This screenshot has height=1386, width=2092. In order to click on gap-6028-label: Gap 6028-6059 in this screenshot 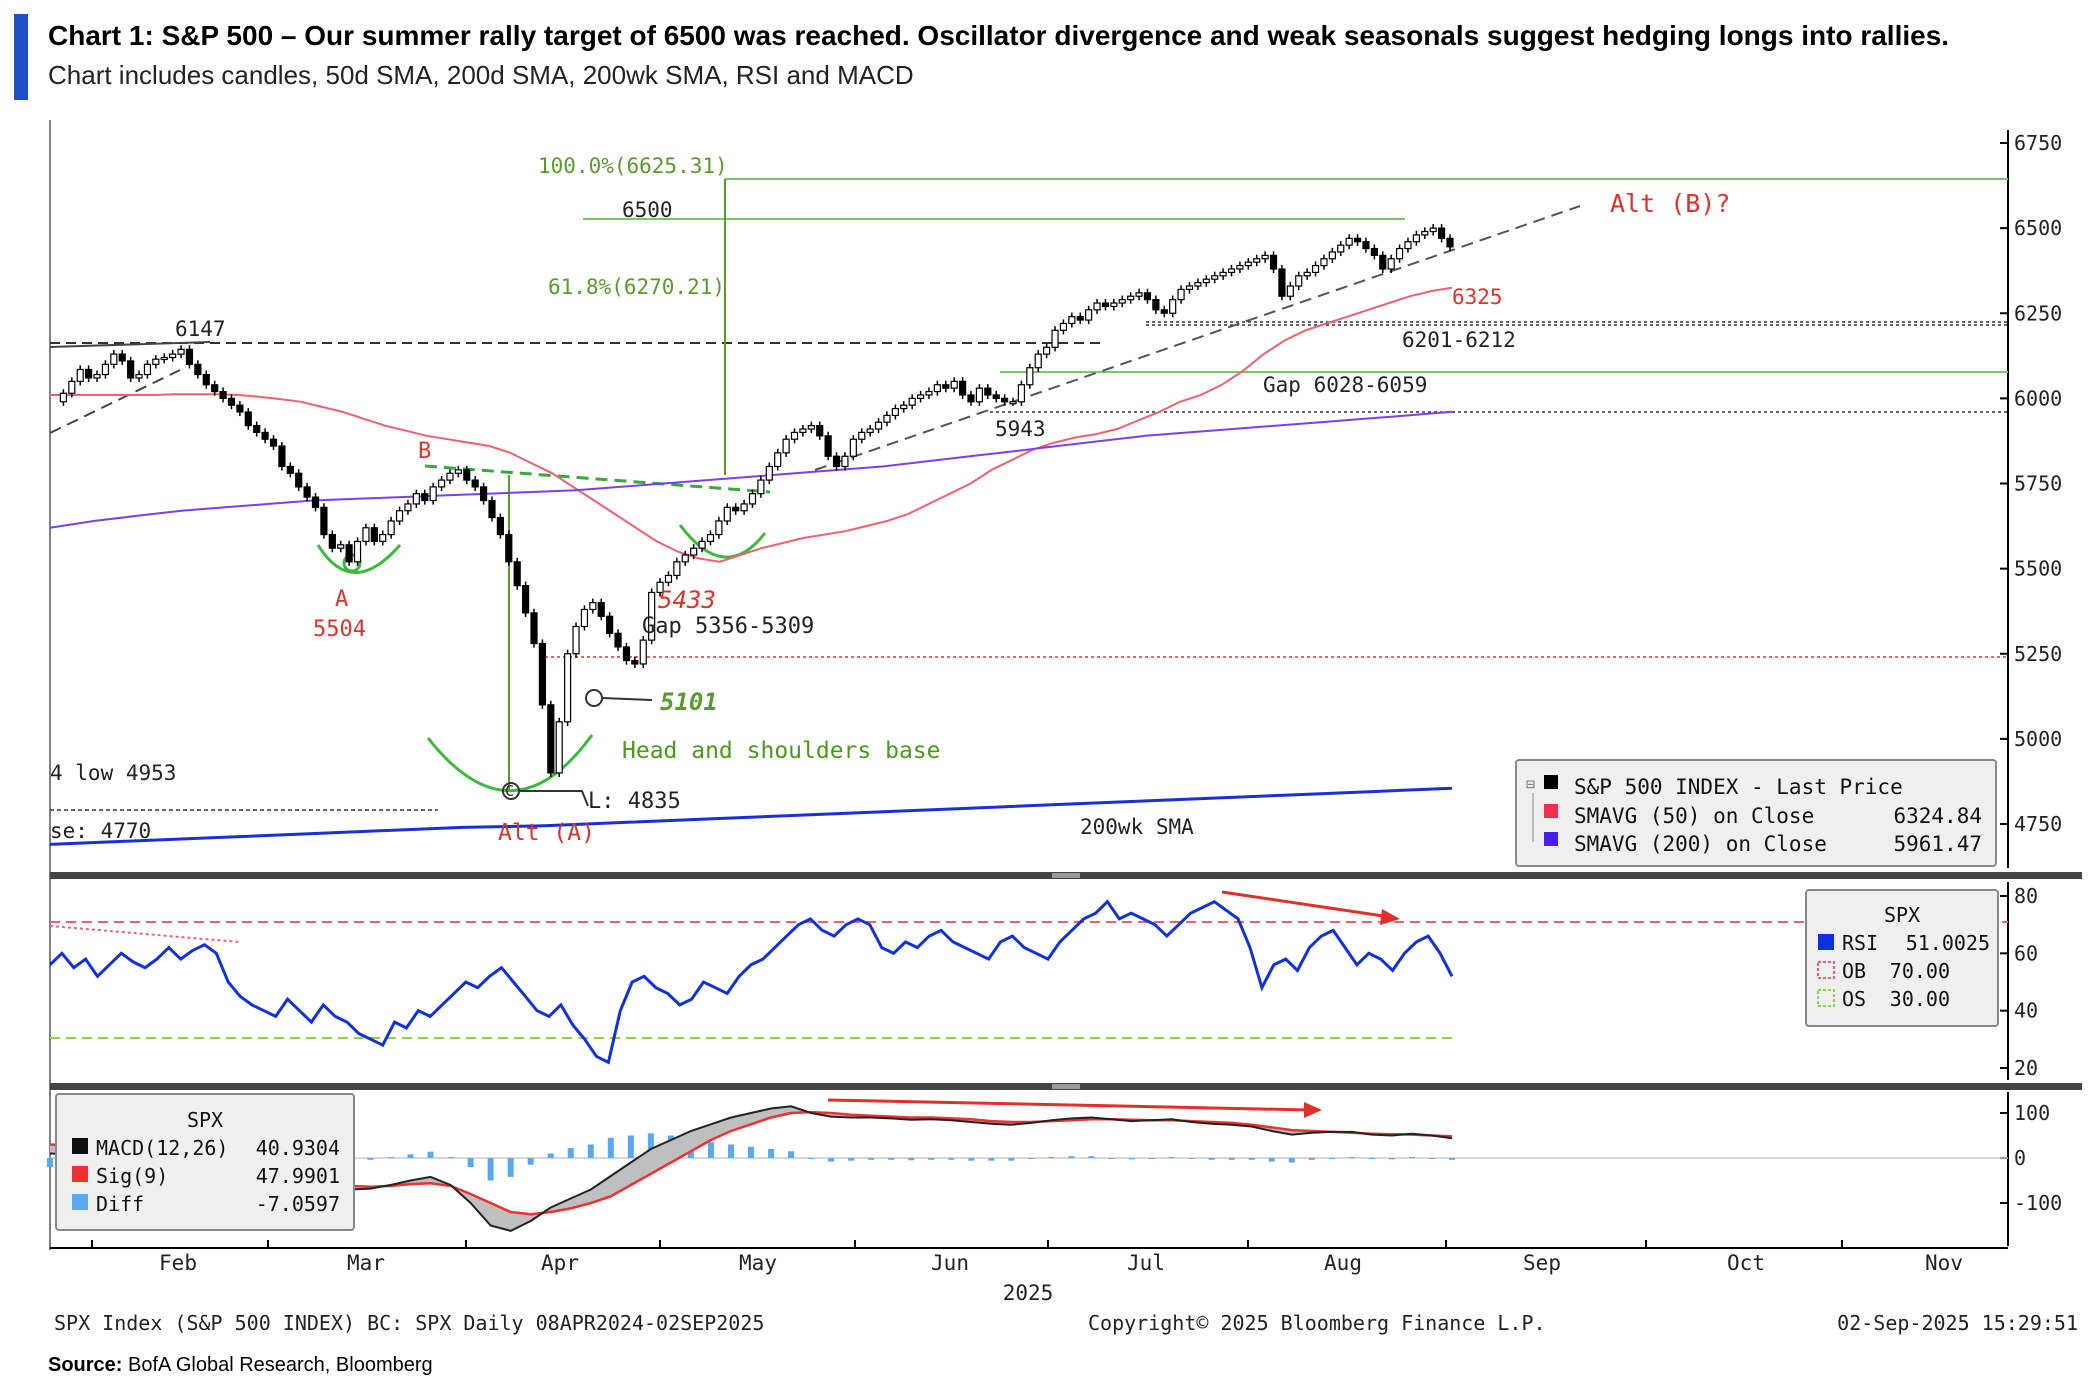, I will do `click(1345, 385)`.